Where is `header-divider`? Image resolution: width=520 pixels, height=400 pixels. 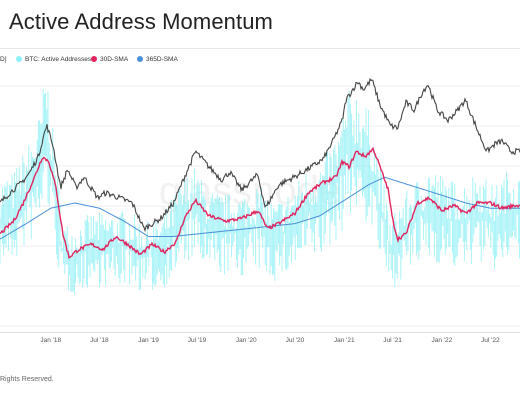 header-divider is located at coordinates (260, 48).